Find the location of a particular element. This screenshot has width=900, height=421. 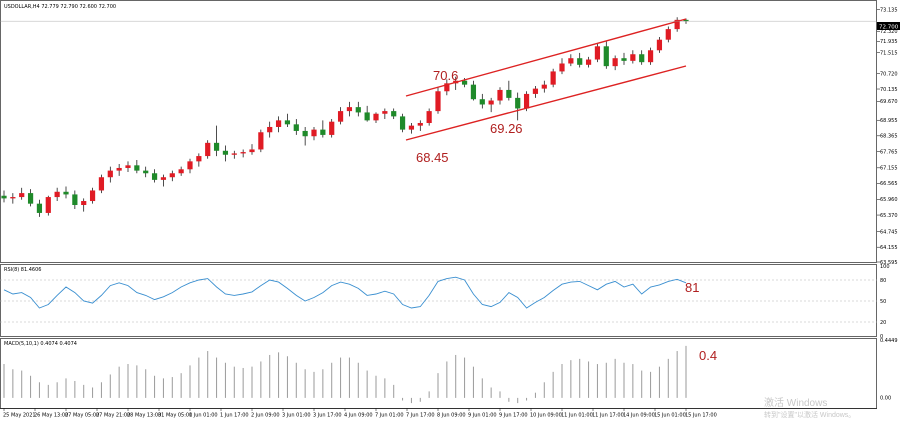

price-axis-label: 64.155 is located at coordinates (889, 248).